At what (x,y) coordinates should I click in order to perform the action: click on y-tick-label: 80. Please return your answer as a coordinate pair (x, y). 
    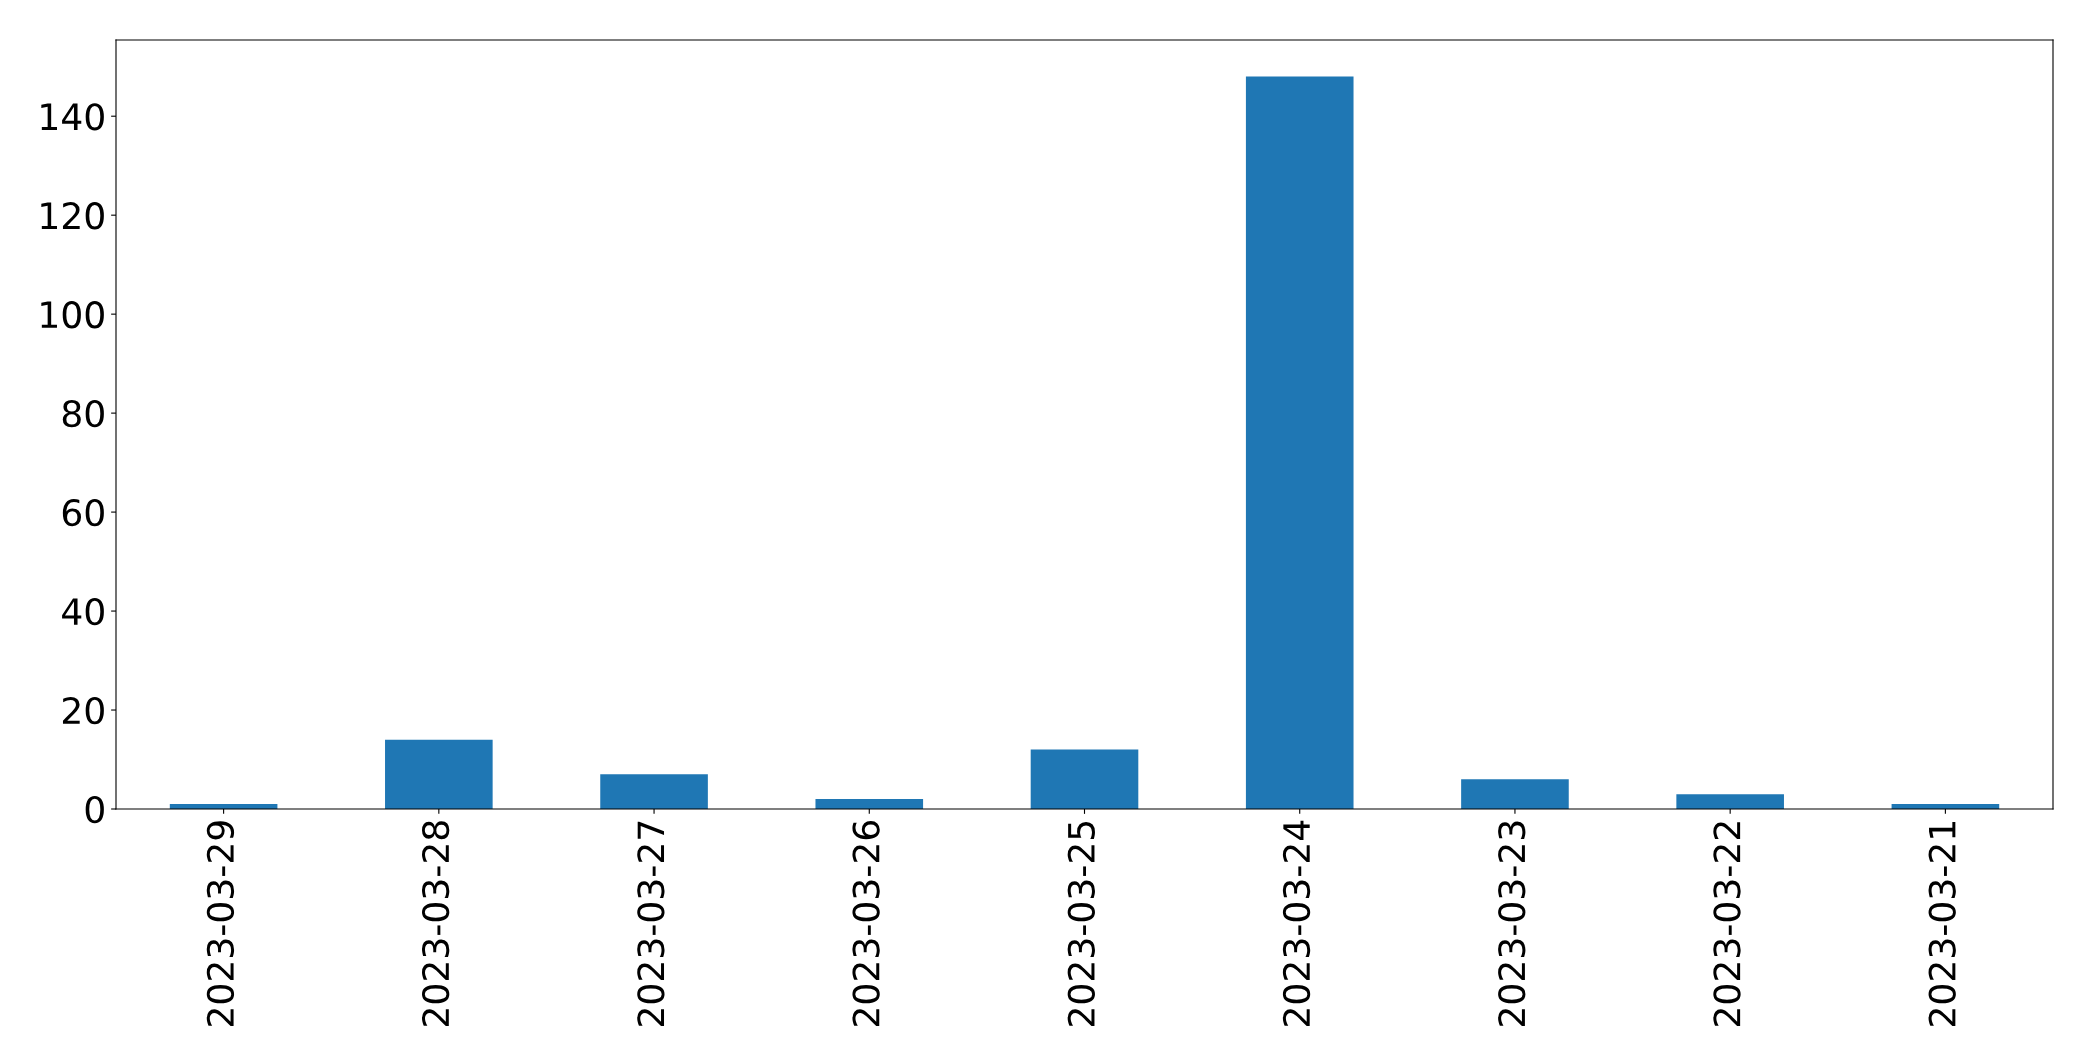
    Looking at the image, I should click on (83, 414).